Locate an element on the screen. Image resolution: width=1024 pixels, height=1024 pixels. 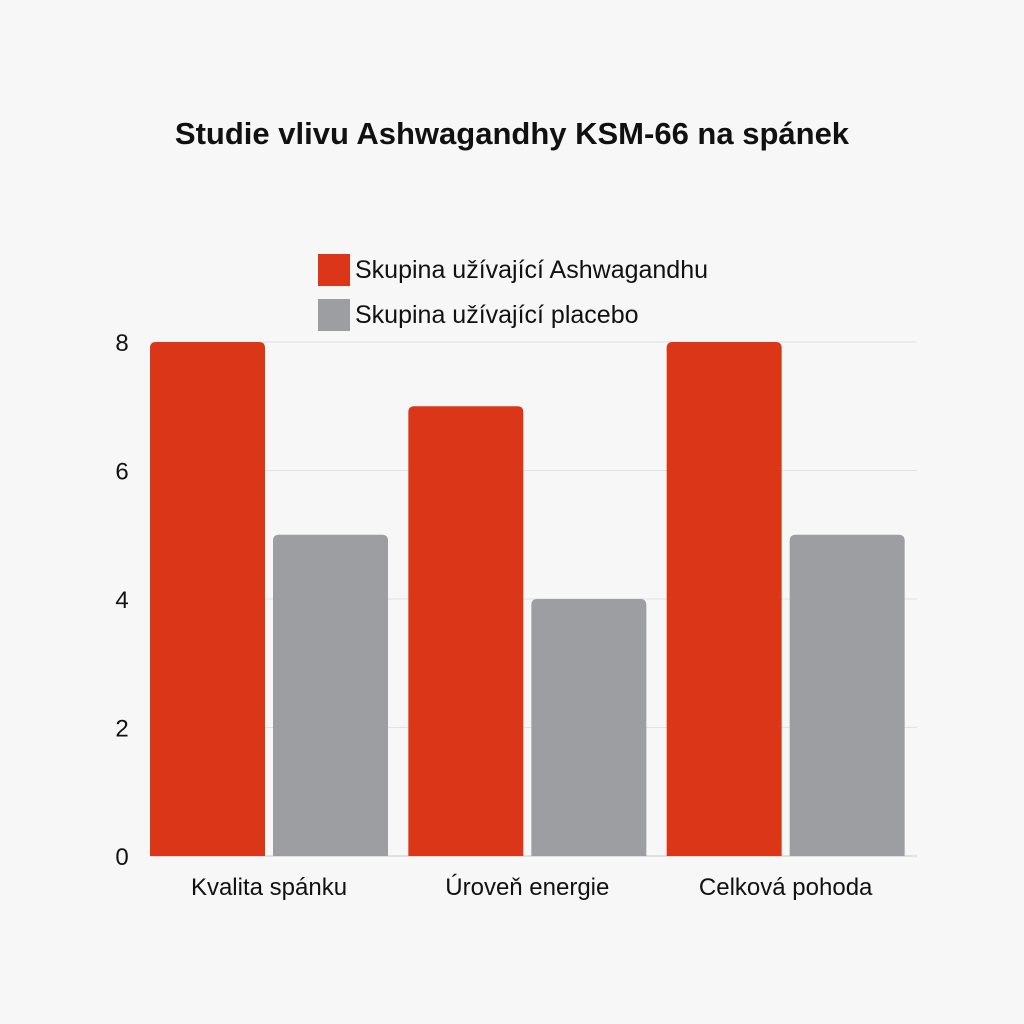
legend-item-placebo: Skupina užívající placebo is located at coordinates (478, 315).